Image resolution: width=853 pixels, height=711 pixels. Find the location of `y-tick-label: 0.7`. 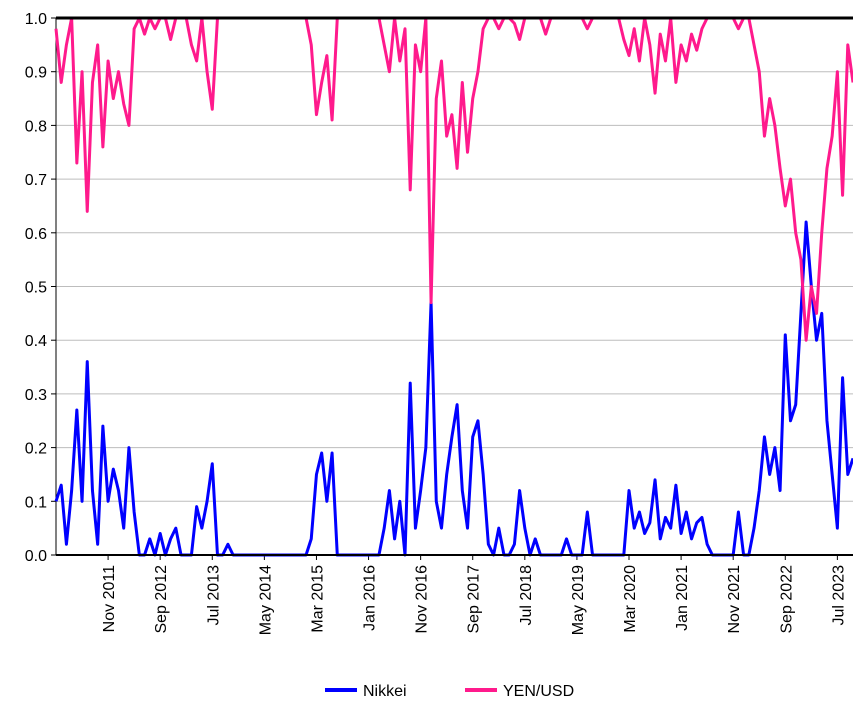

y-tick-label: 0.7 is located at coordinates (36, 180).